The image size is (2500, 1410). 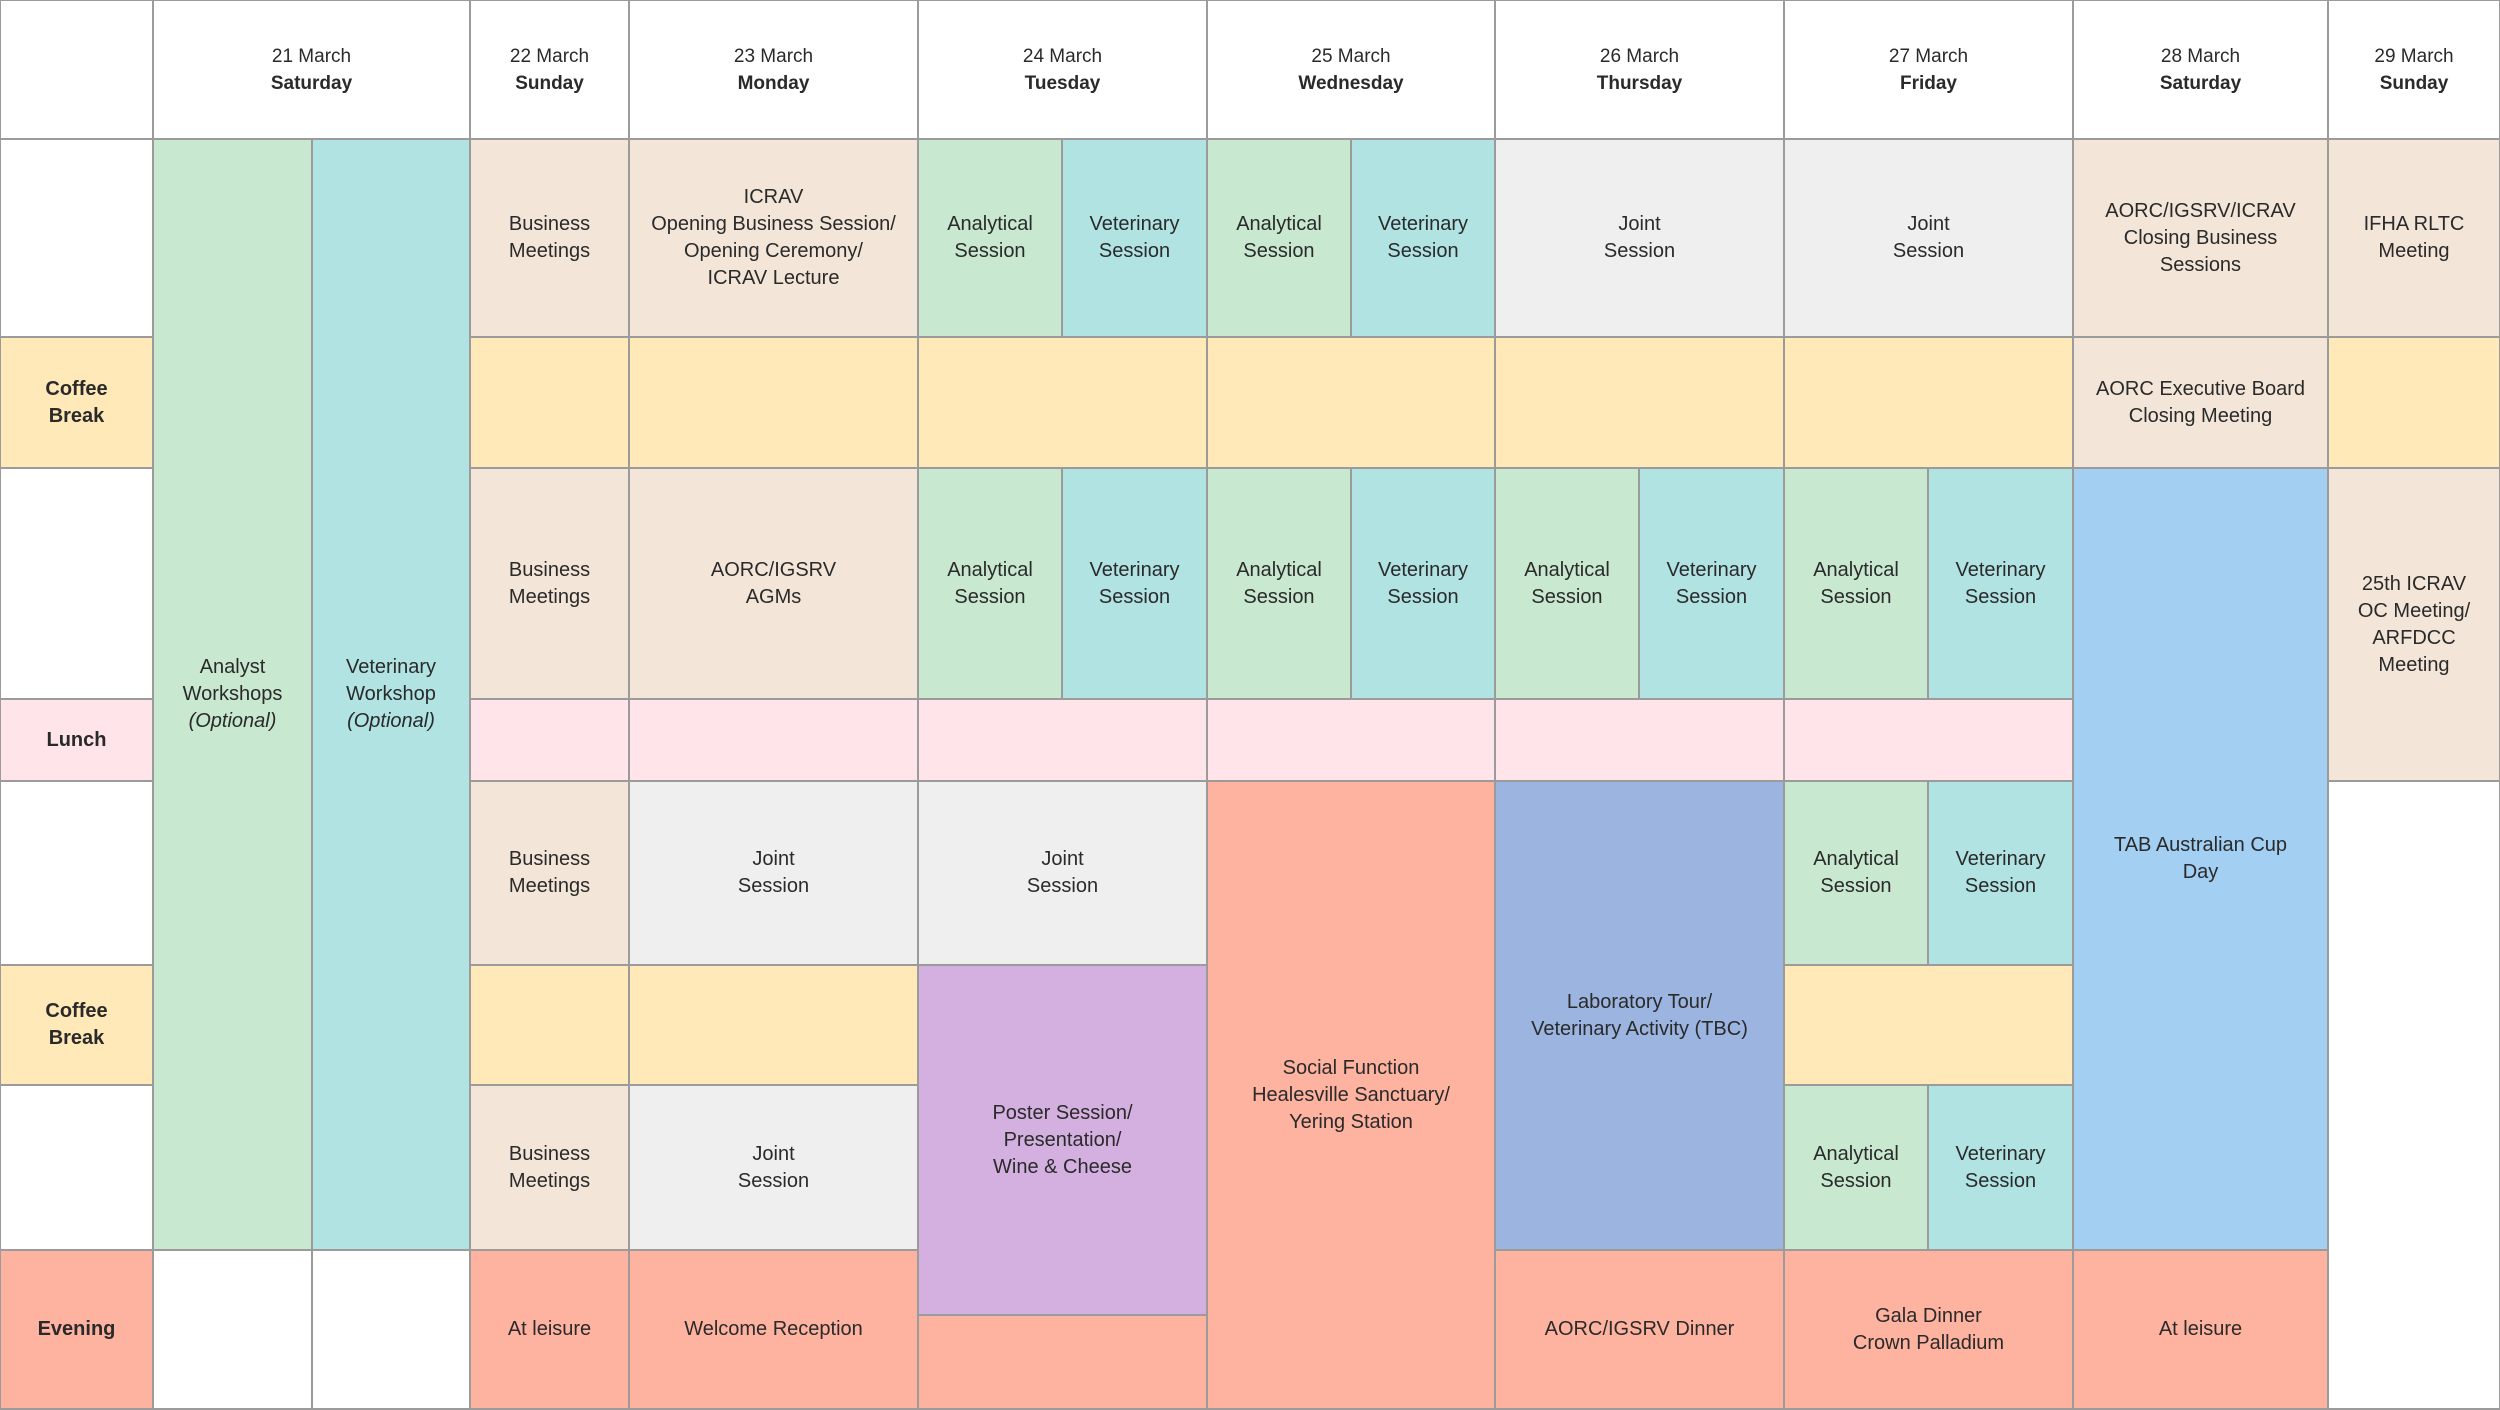 What do you see at coordinates (1856, 583) in the screenshot?
I see `analytical-session-27-1: Analytical Session` at bounding box center [1856, 583].